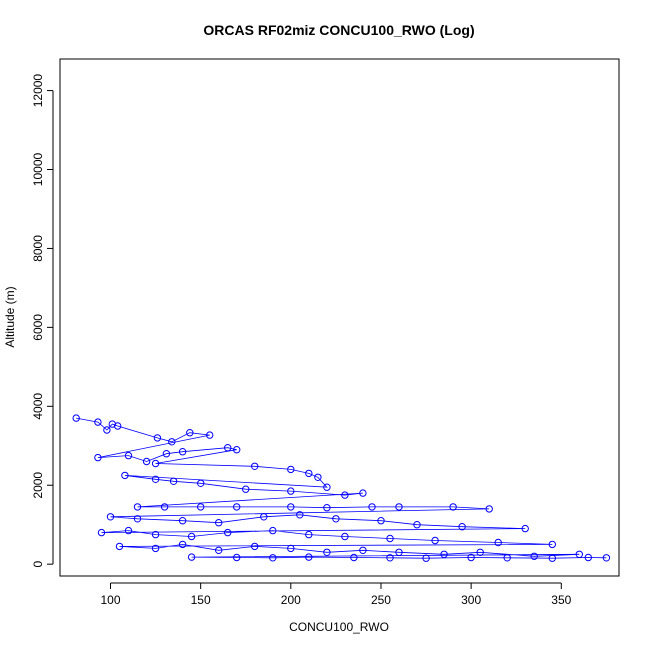  Describe the element at coordinates (471, 600) in the screenshot. I see `x-tick-label: 300` at that location.